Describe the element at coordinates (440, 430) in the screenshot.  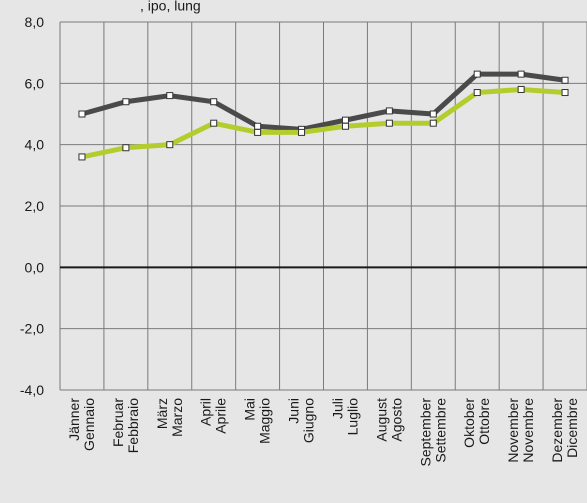
I see `x-tick-label: Settembre` at that location.